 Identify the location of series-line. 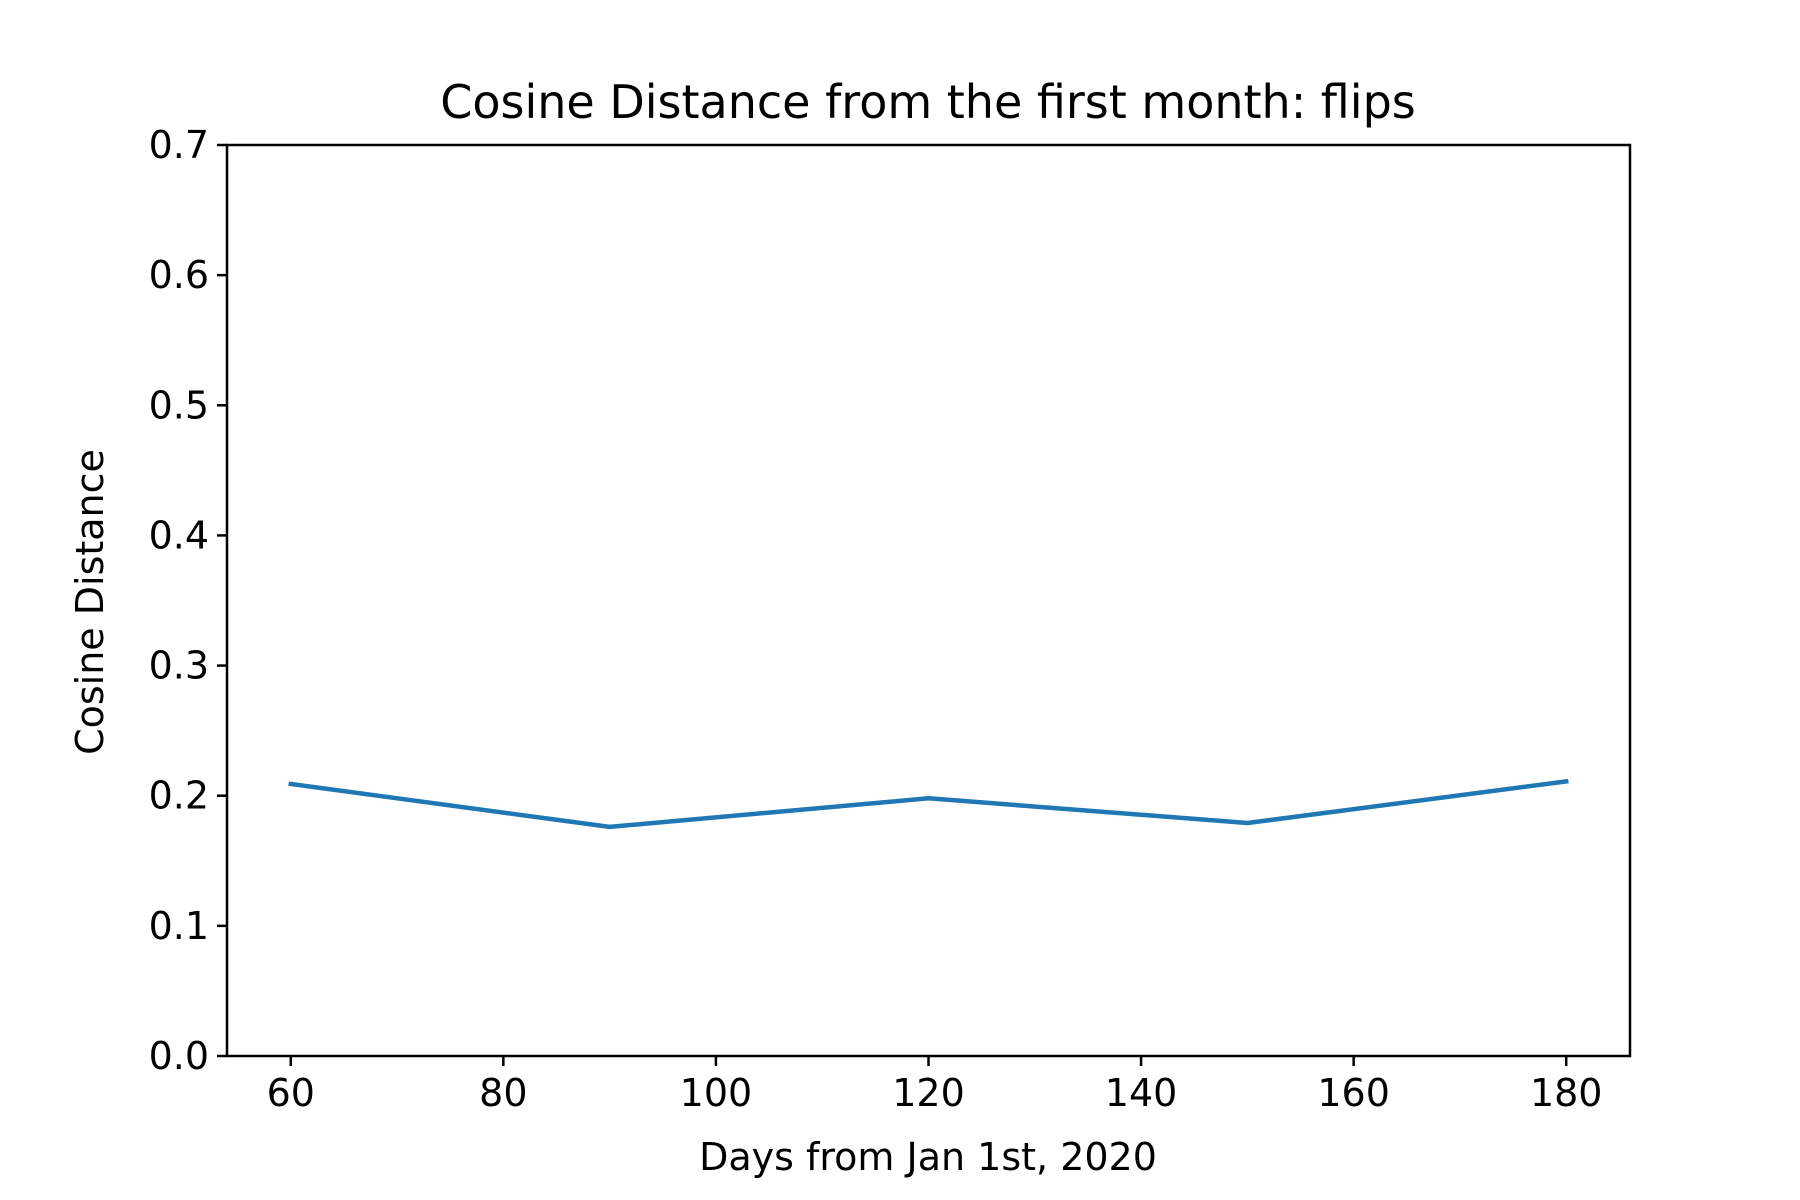
(928, 804).